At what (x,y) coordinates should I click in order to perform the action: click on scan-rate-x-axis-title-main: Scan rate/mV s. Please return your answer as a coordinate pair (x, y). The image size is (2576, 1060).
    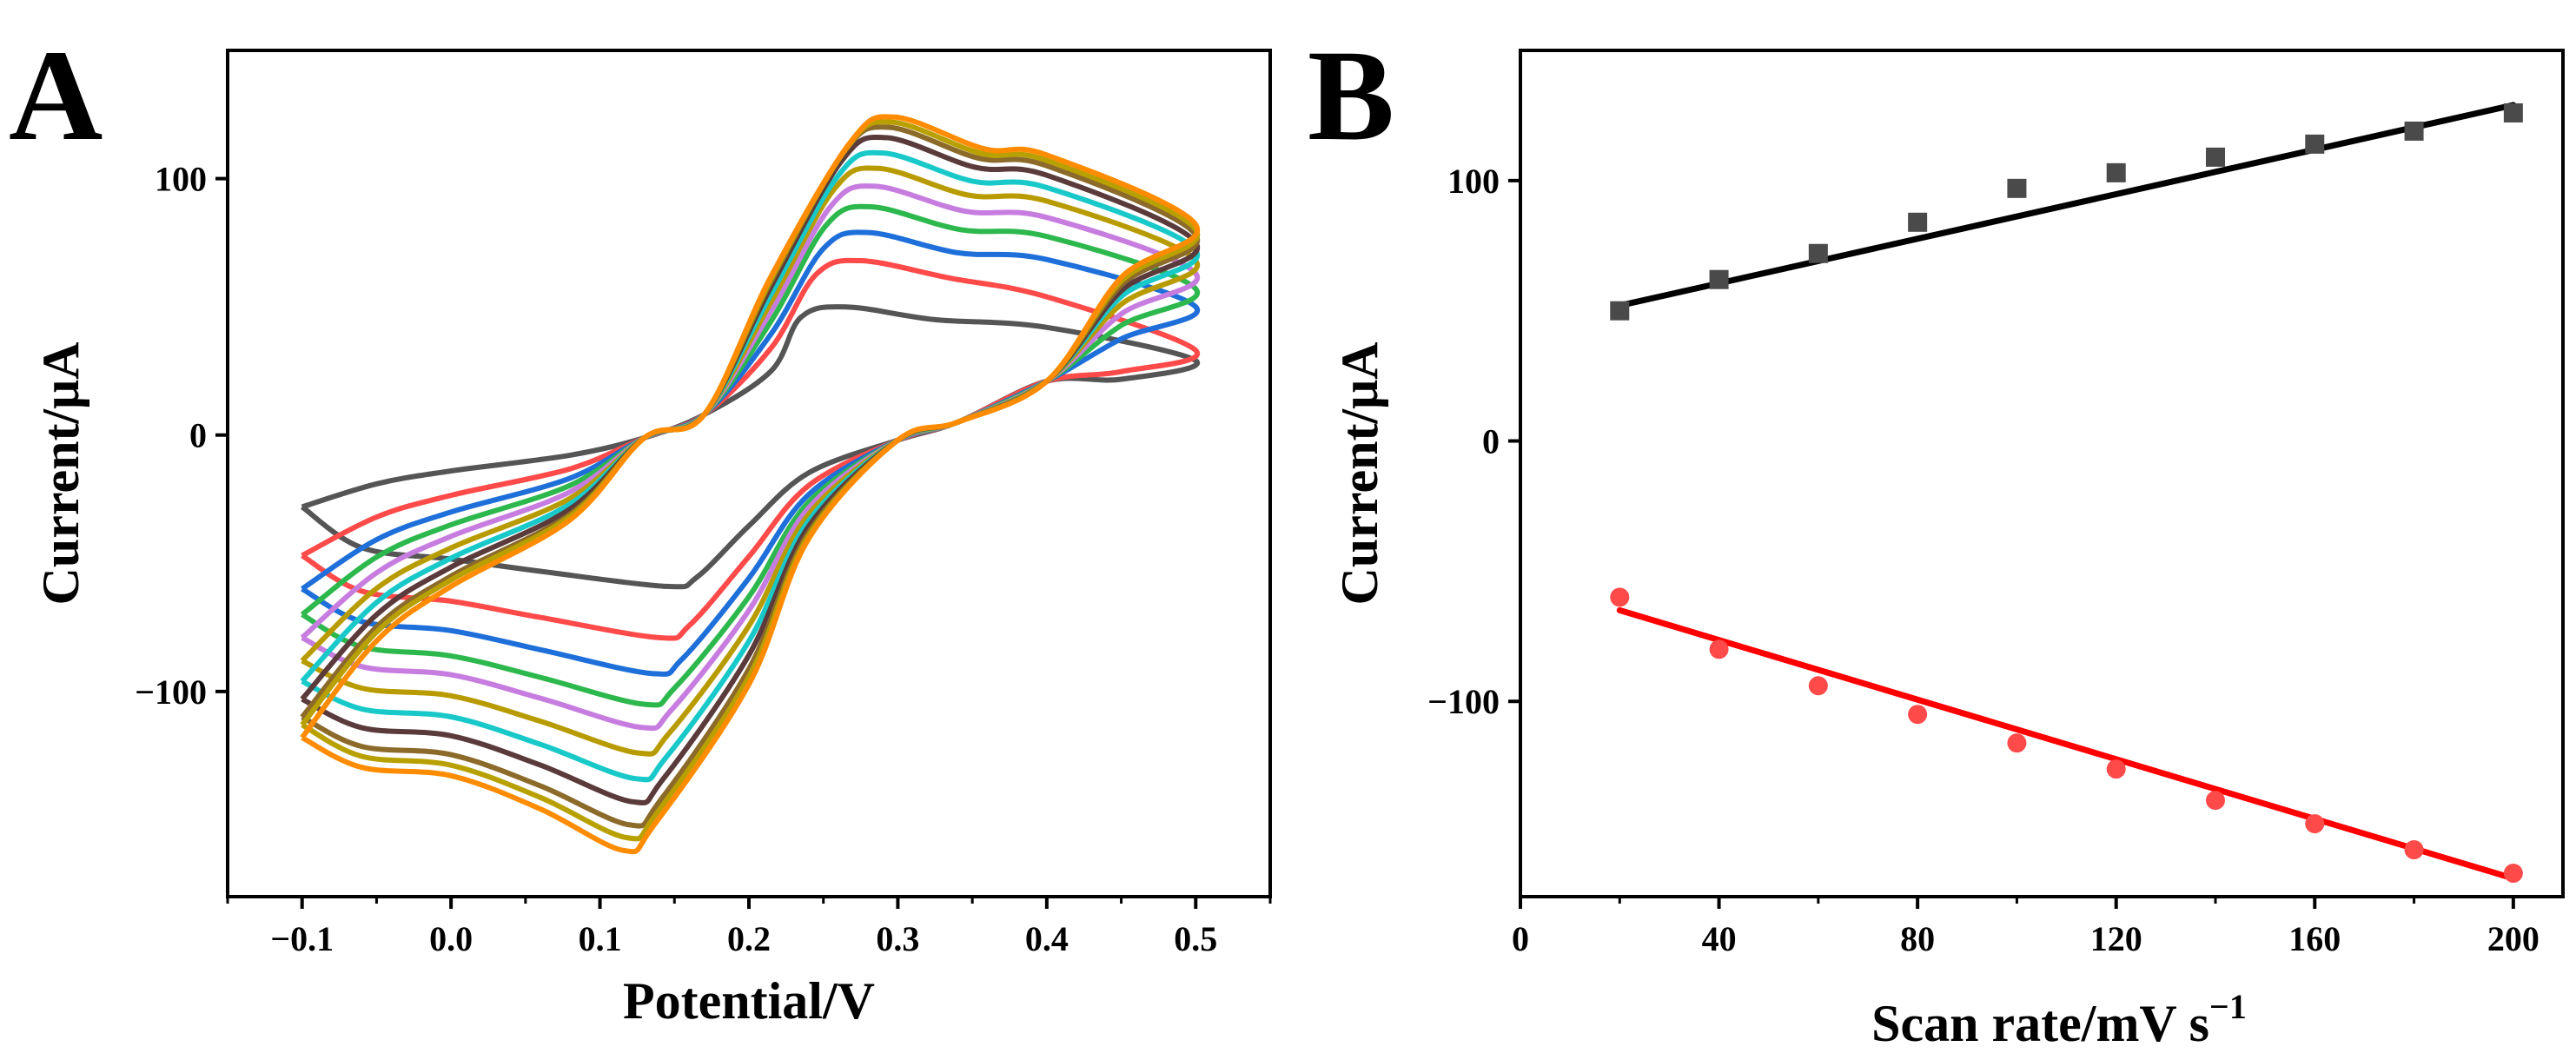
    Looking at the image, I should click on (2040, 1023).